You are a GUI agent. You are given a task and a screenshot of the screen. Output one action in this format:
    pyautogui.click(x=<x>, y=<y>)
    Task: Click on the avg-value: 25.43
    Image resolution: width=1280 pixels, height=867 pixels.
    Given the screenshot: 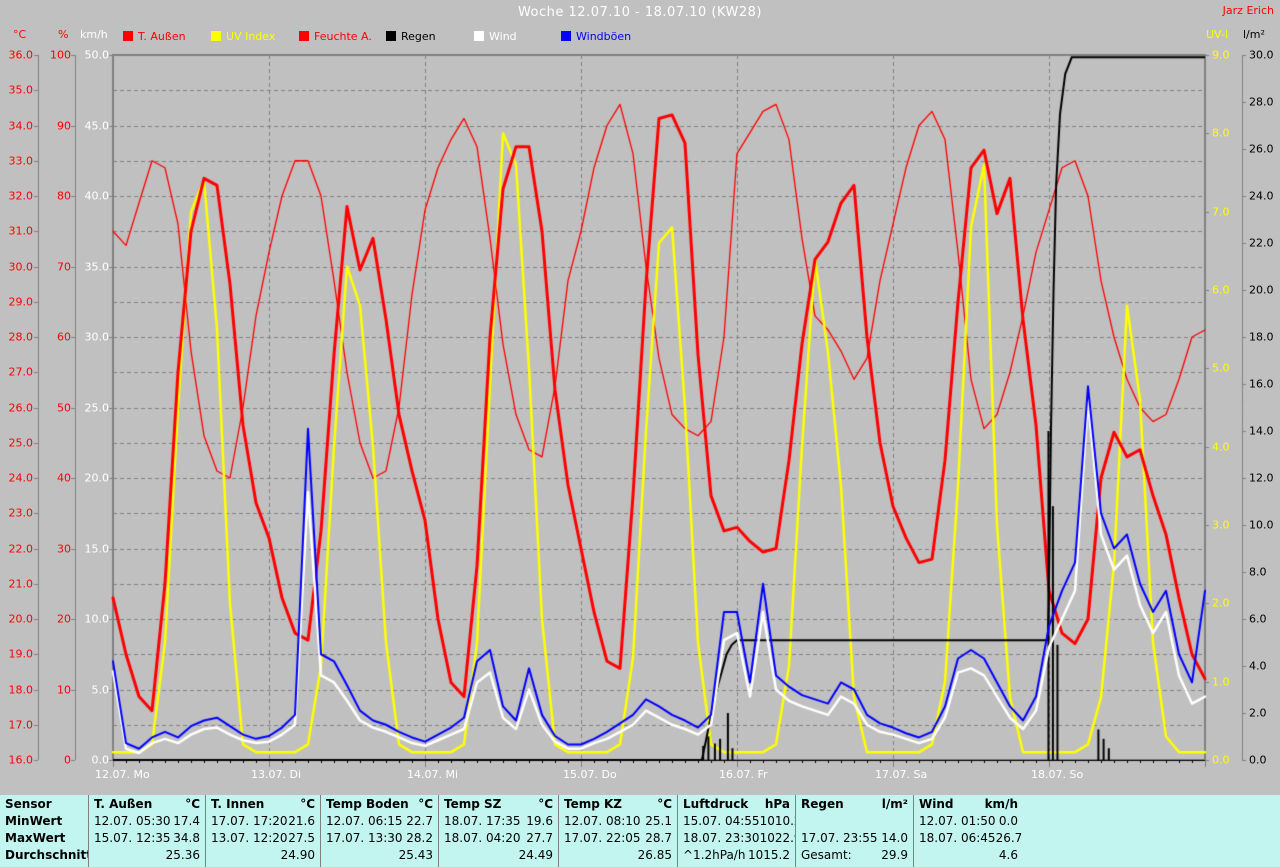 What is the action you would take?
    pyautogui.click(x=415, y=854)
    